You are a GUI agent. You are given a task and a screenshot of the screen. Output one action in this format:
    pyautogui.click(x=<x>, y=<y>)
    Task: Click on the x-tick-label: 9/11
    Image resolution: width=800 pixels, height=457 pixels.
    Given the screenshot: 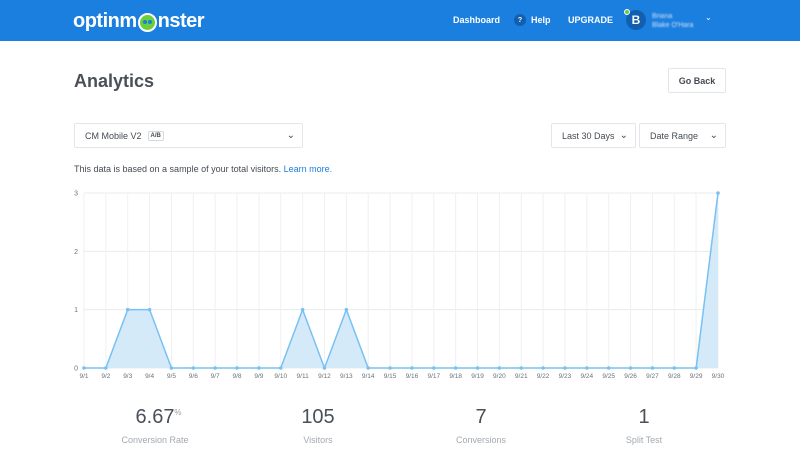 What is the action you would take?
    pyautogui.click(x=303, y=376)
    